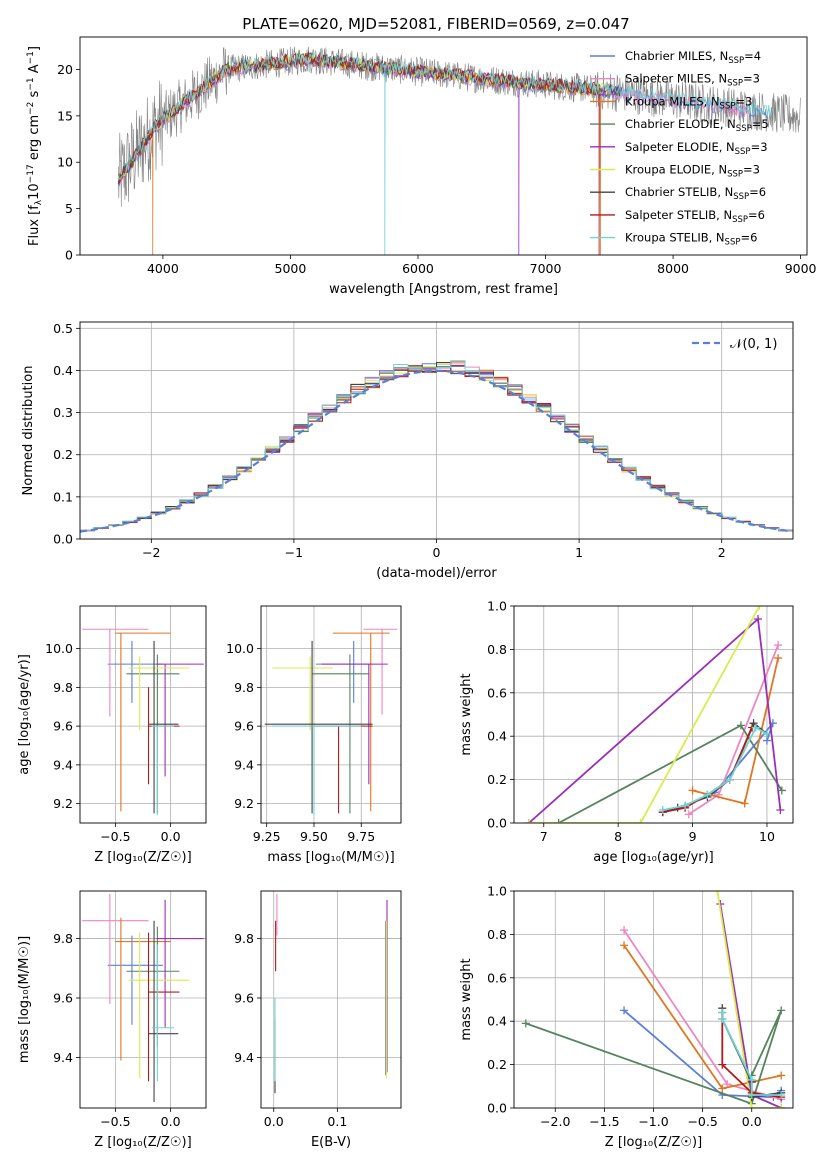 The image size is (819, 1170). Describe the element at coordinates (722, 552) in the screenshot. I see `x-tick-label: 2` at that location.